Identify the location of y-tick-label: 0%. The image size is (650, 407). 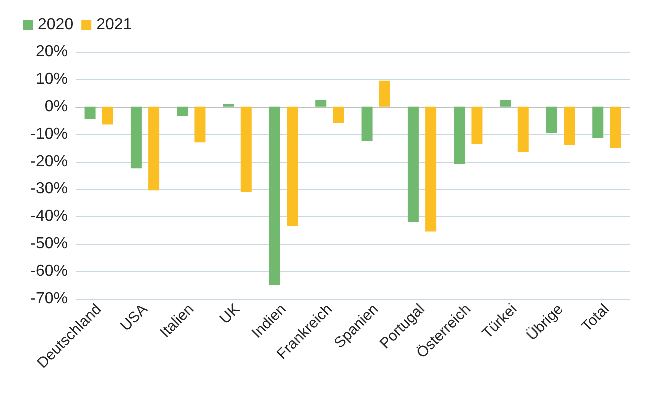
(56, 107).